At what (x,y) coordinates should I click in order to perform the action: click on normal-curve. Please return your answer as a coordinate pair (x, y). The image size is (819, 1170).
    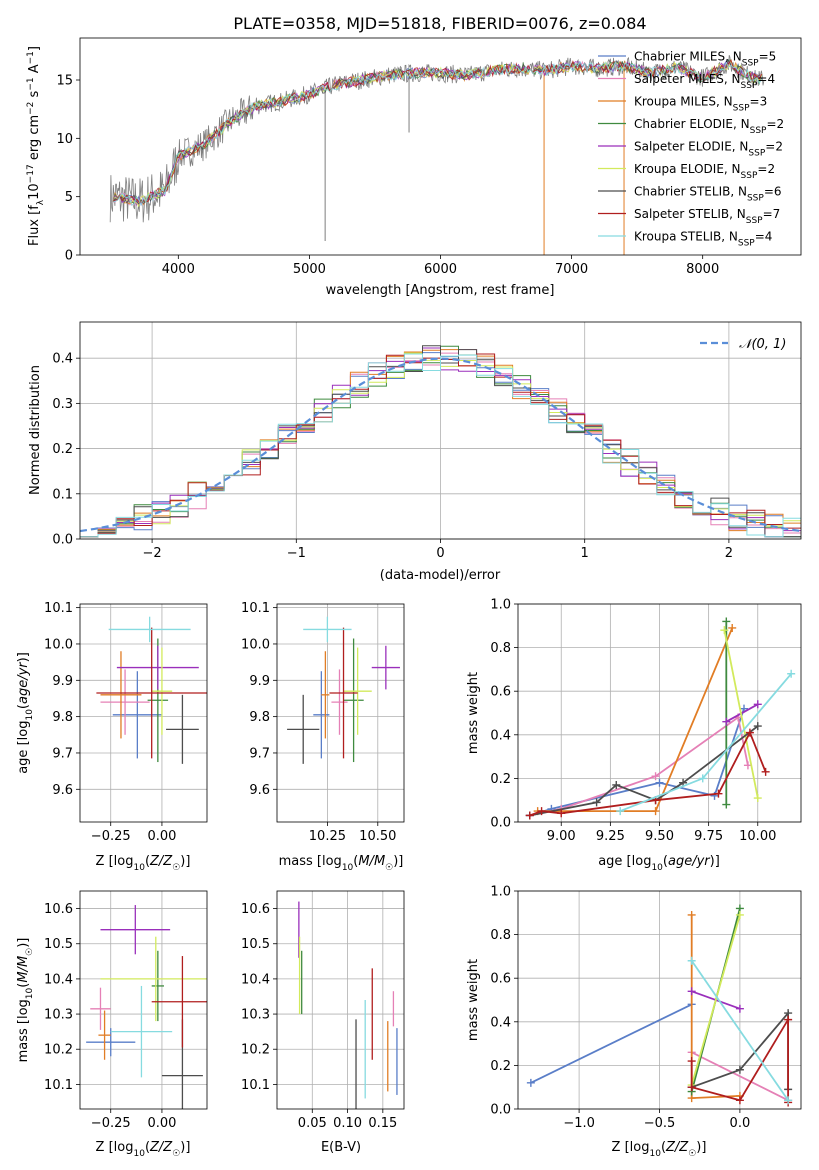
    Looking at the image, I should click on (440, 445).